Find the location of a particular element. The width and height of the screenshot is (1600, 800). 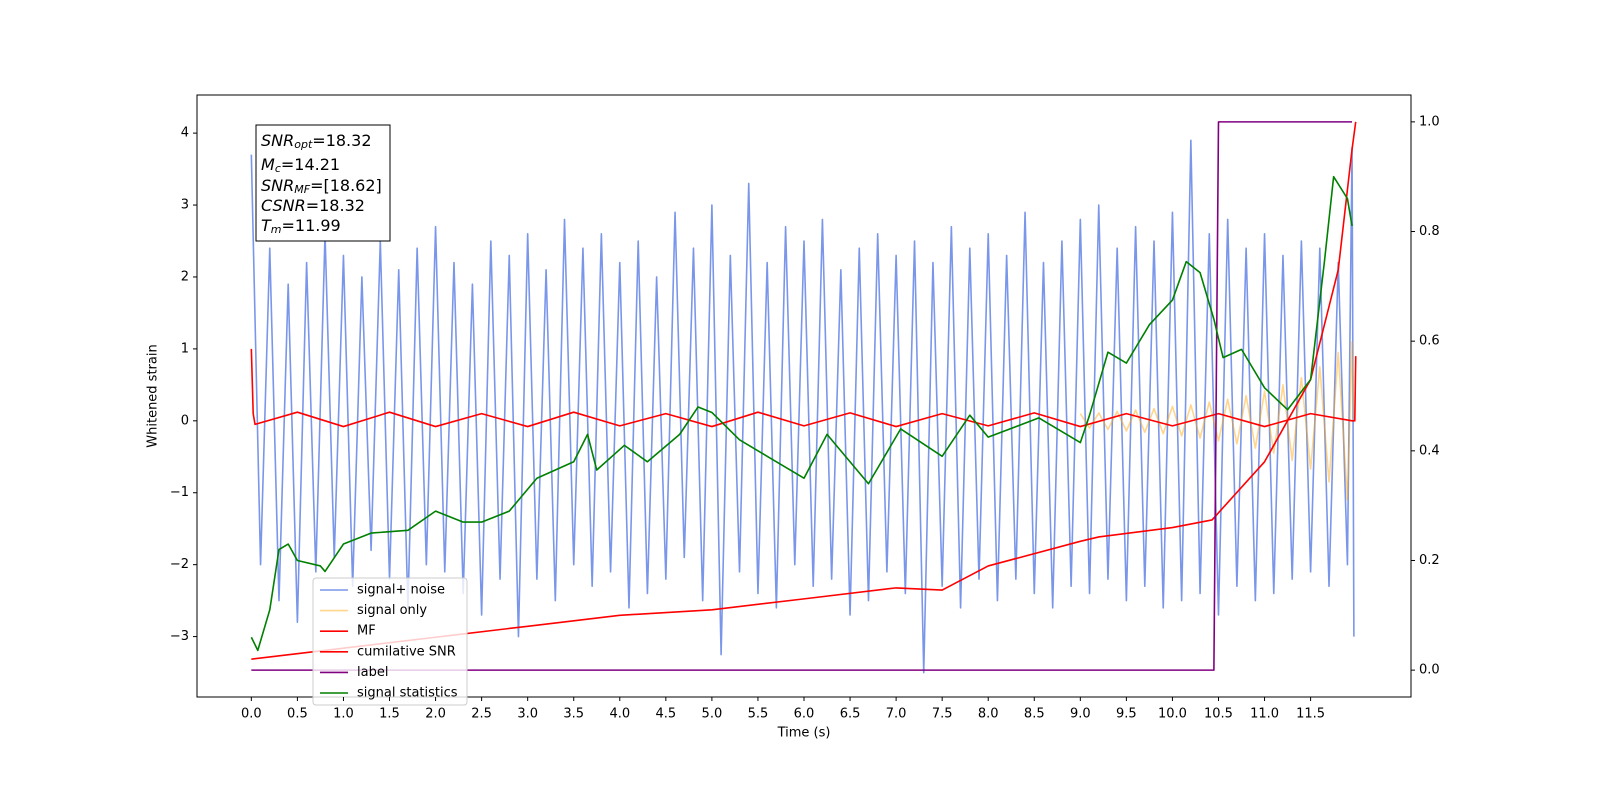

annotation: SNRMF=[18.62] is located at coordinates (321, 186).